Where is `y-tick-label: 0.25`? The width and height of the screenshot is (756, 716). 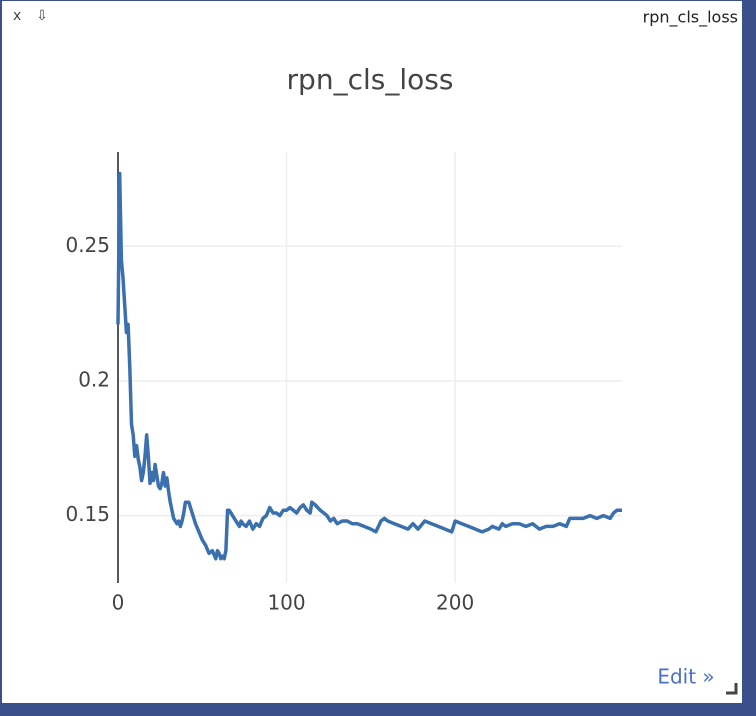 y-tick-label: 0.25 is located at coordinates (87, 245).